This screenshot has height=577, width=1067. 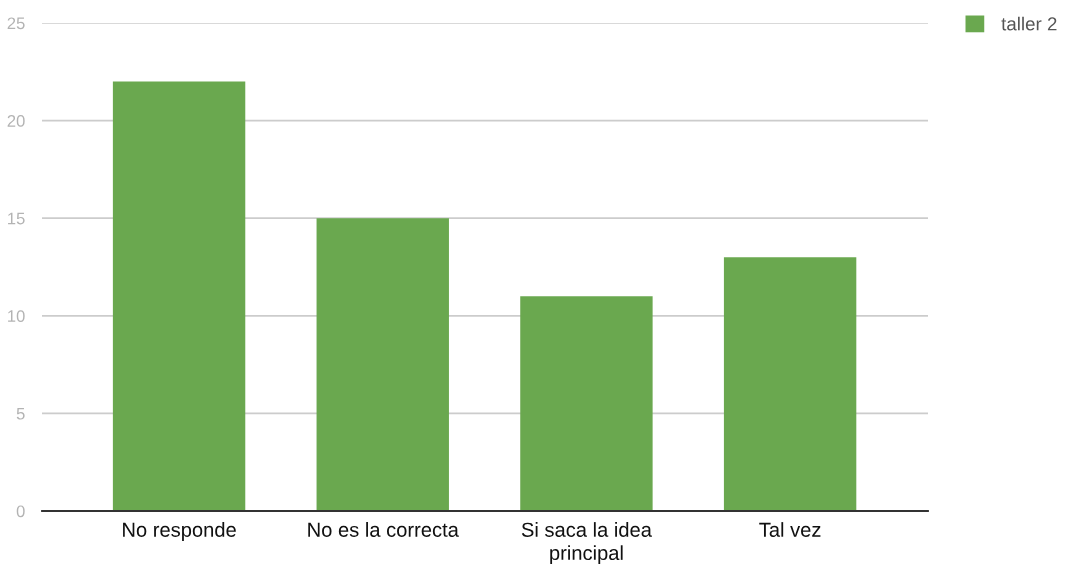 I want to click on y-tick-label: 15, so click(x=16, y=218).